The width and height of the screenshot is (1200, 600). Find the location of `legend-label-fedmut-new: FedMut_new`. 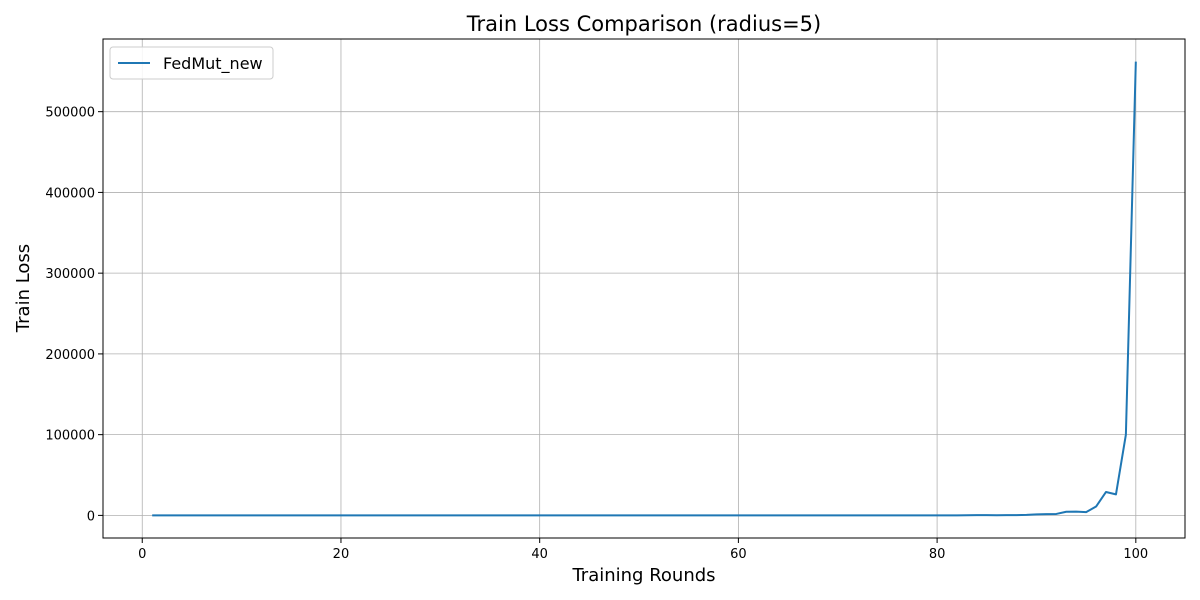

legend-label-fedmut-new: FedMut_new is located at coordinates (213, 64).